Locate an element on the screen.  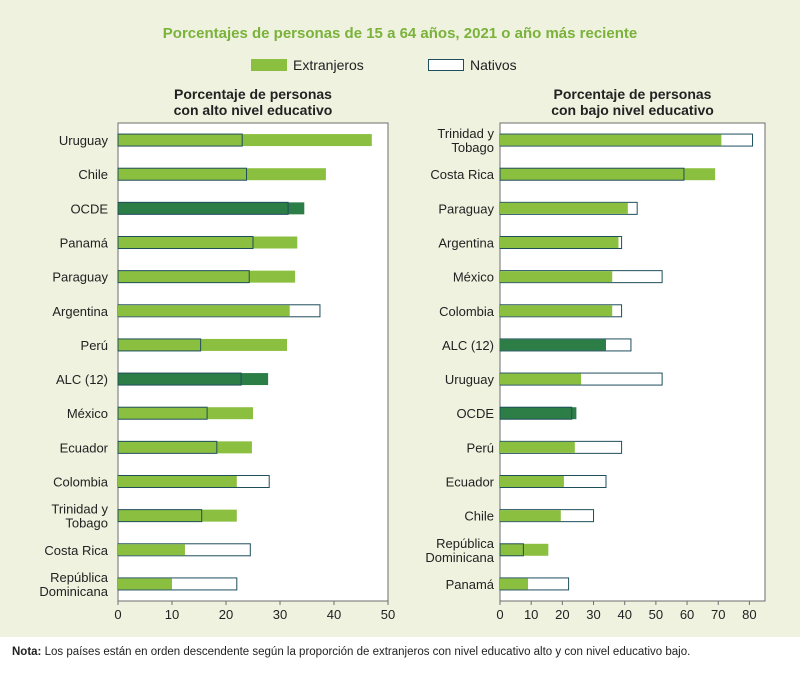
left-chart-title-line-2: con alto nivel educativo is located at coordinates (253, 110).